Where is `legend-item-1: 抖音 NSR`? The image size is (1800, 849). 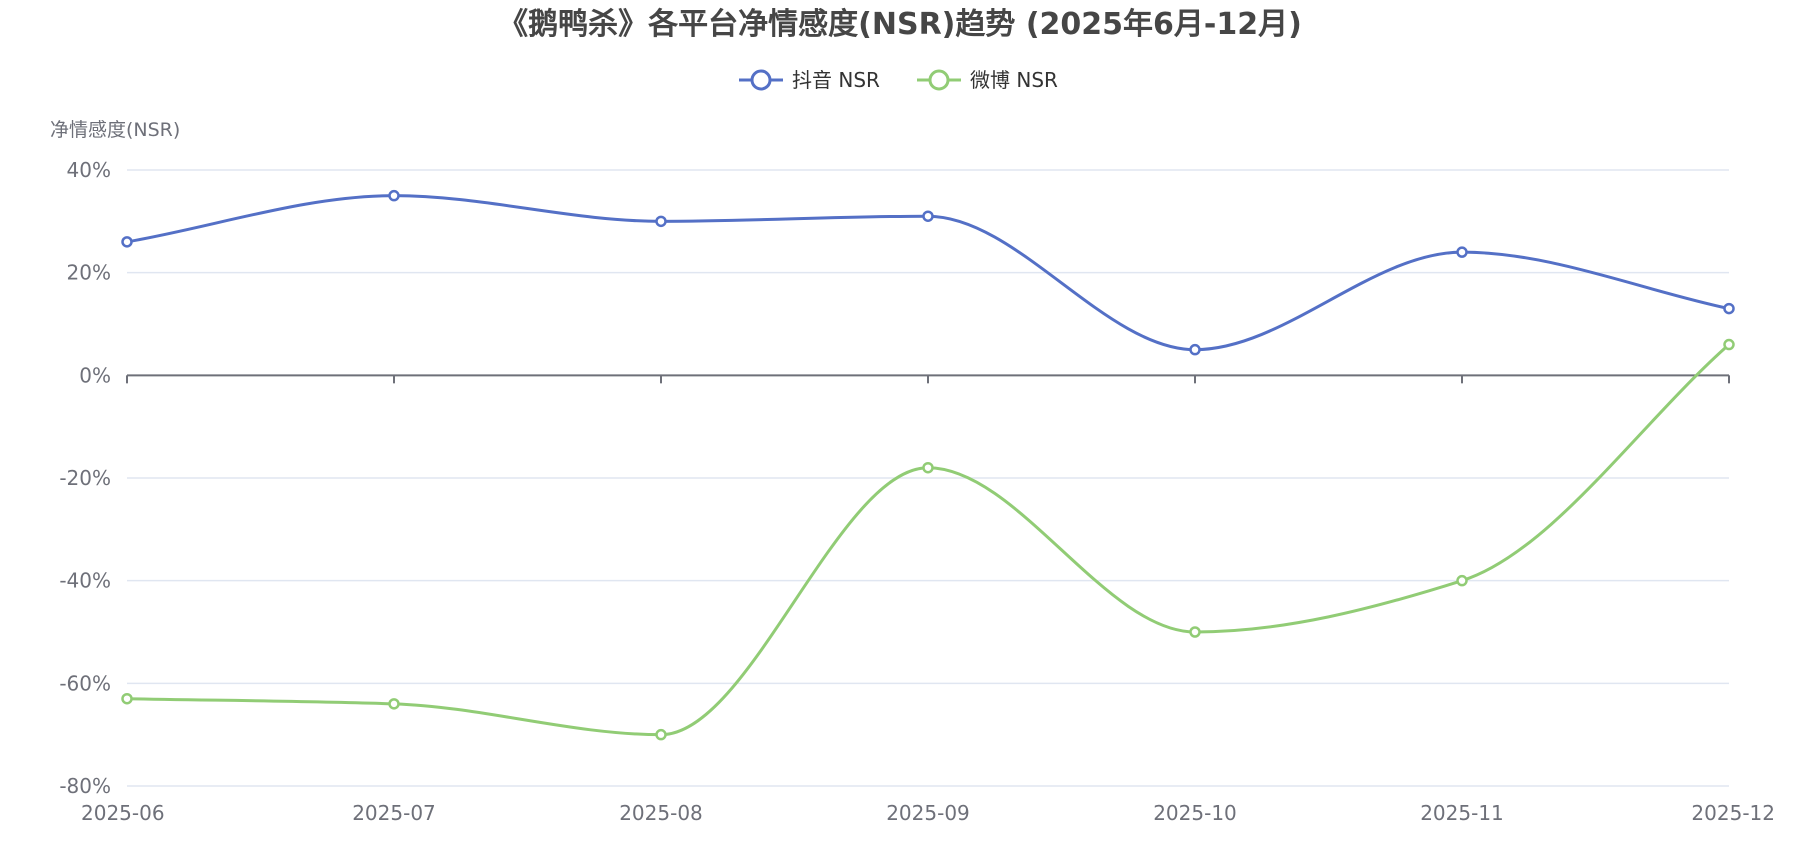
legend-item-1: 抖音 NSR is located at coordinates (809, 80).